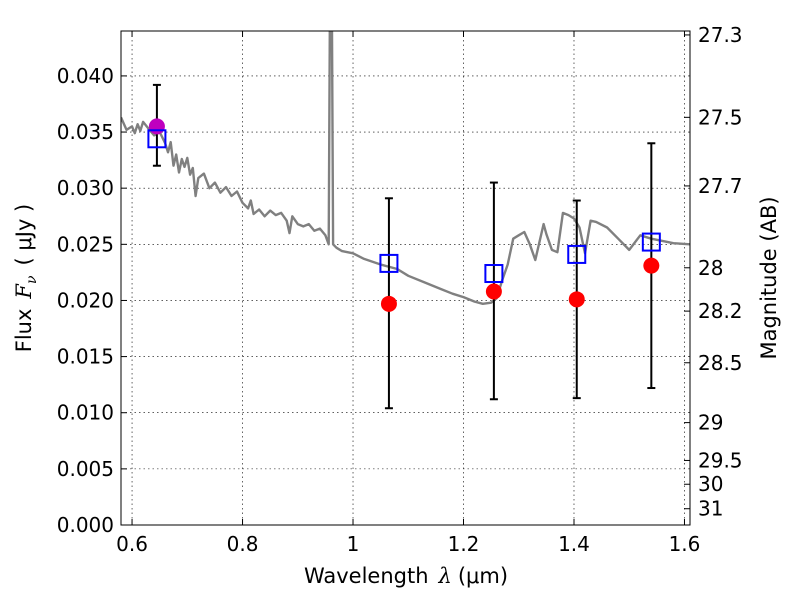 This screenshot has width=800, height=600. Describe the element at coordinates (720, 311) in the screenshot. I see `y2-tick-label: 28.2` at that location.